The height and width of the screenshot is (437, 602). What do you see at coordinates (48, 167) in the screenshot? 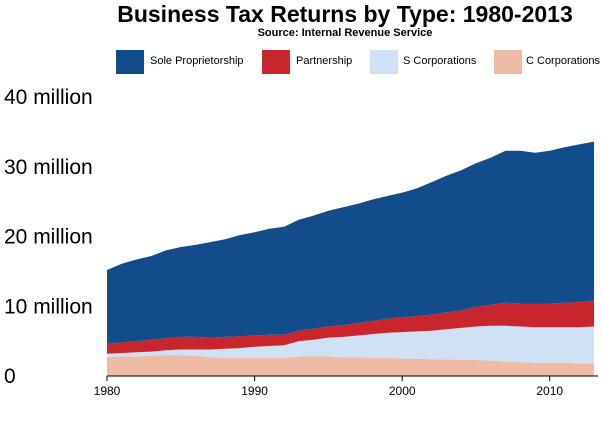
I see `y-tick-label: 30 million` at bounding box center [48, 167].